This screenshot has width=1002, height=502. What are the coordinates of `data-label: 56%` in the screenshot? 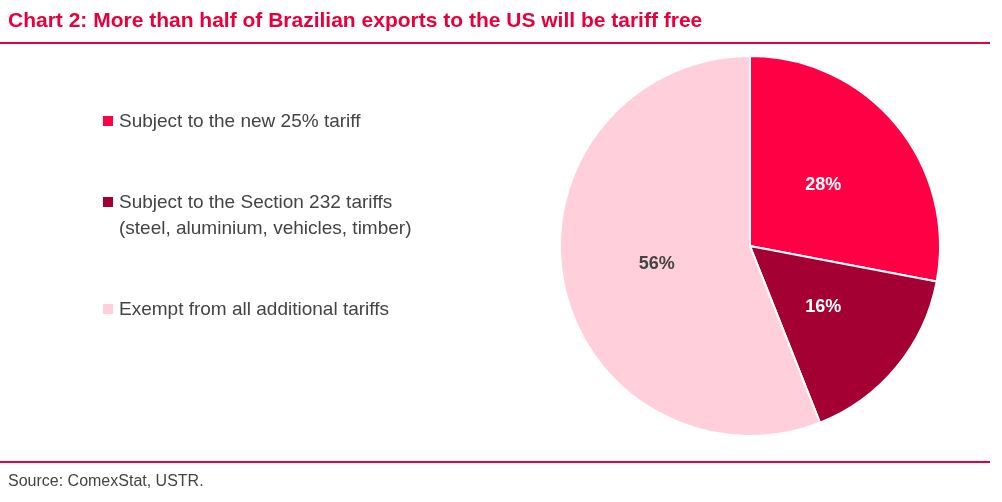 It's located at (656, 262).